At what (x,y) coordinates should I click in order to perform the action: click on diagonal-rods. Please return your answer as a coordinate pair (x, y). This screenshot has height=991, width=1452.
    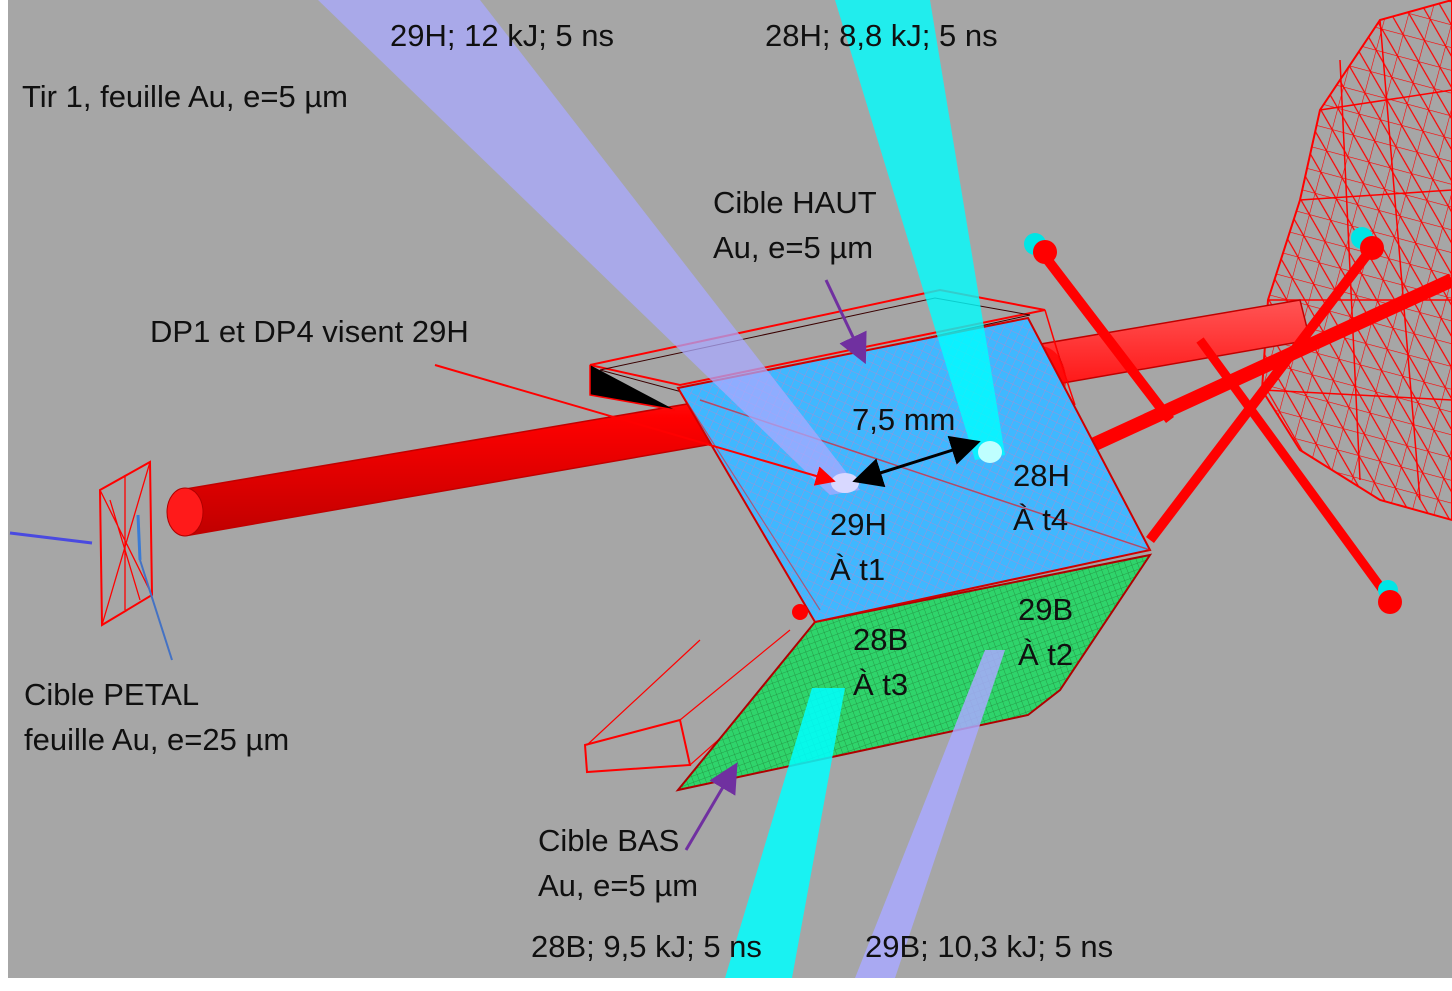
    Looking at the image, I should click on (1238, 420).